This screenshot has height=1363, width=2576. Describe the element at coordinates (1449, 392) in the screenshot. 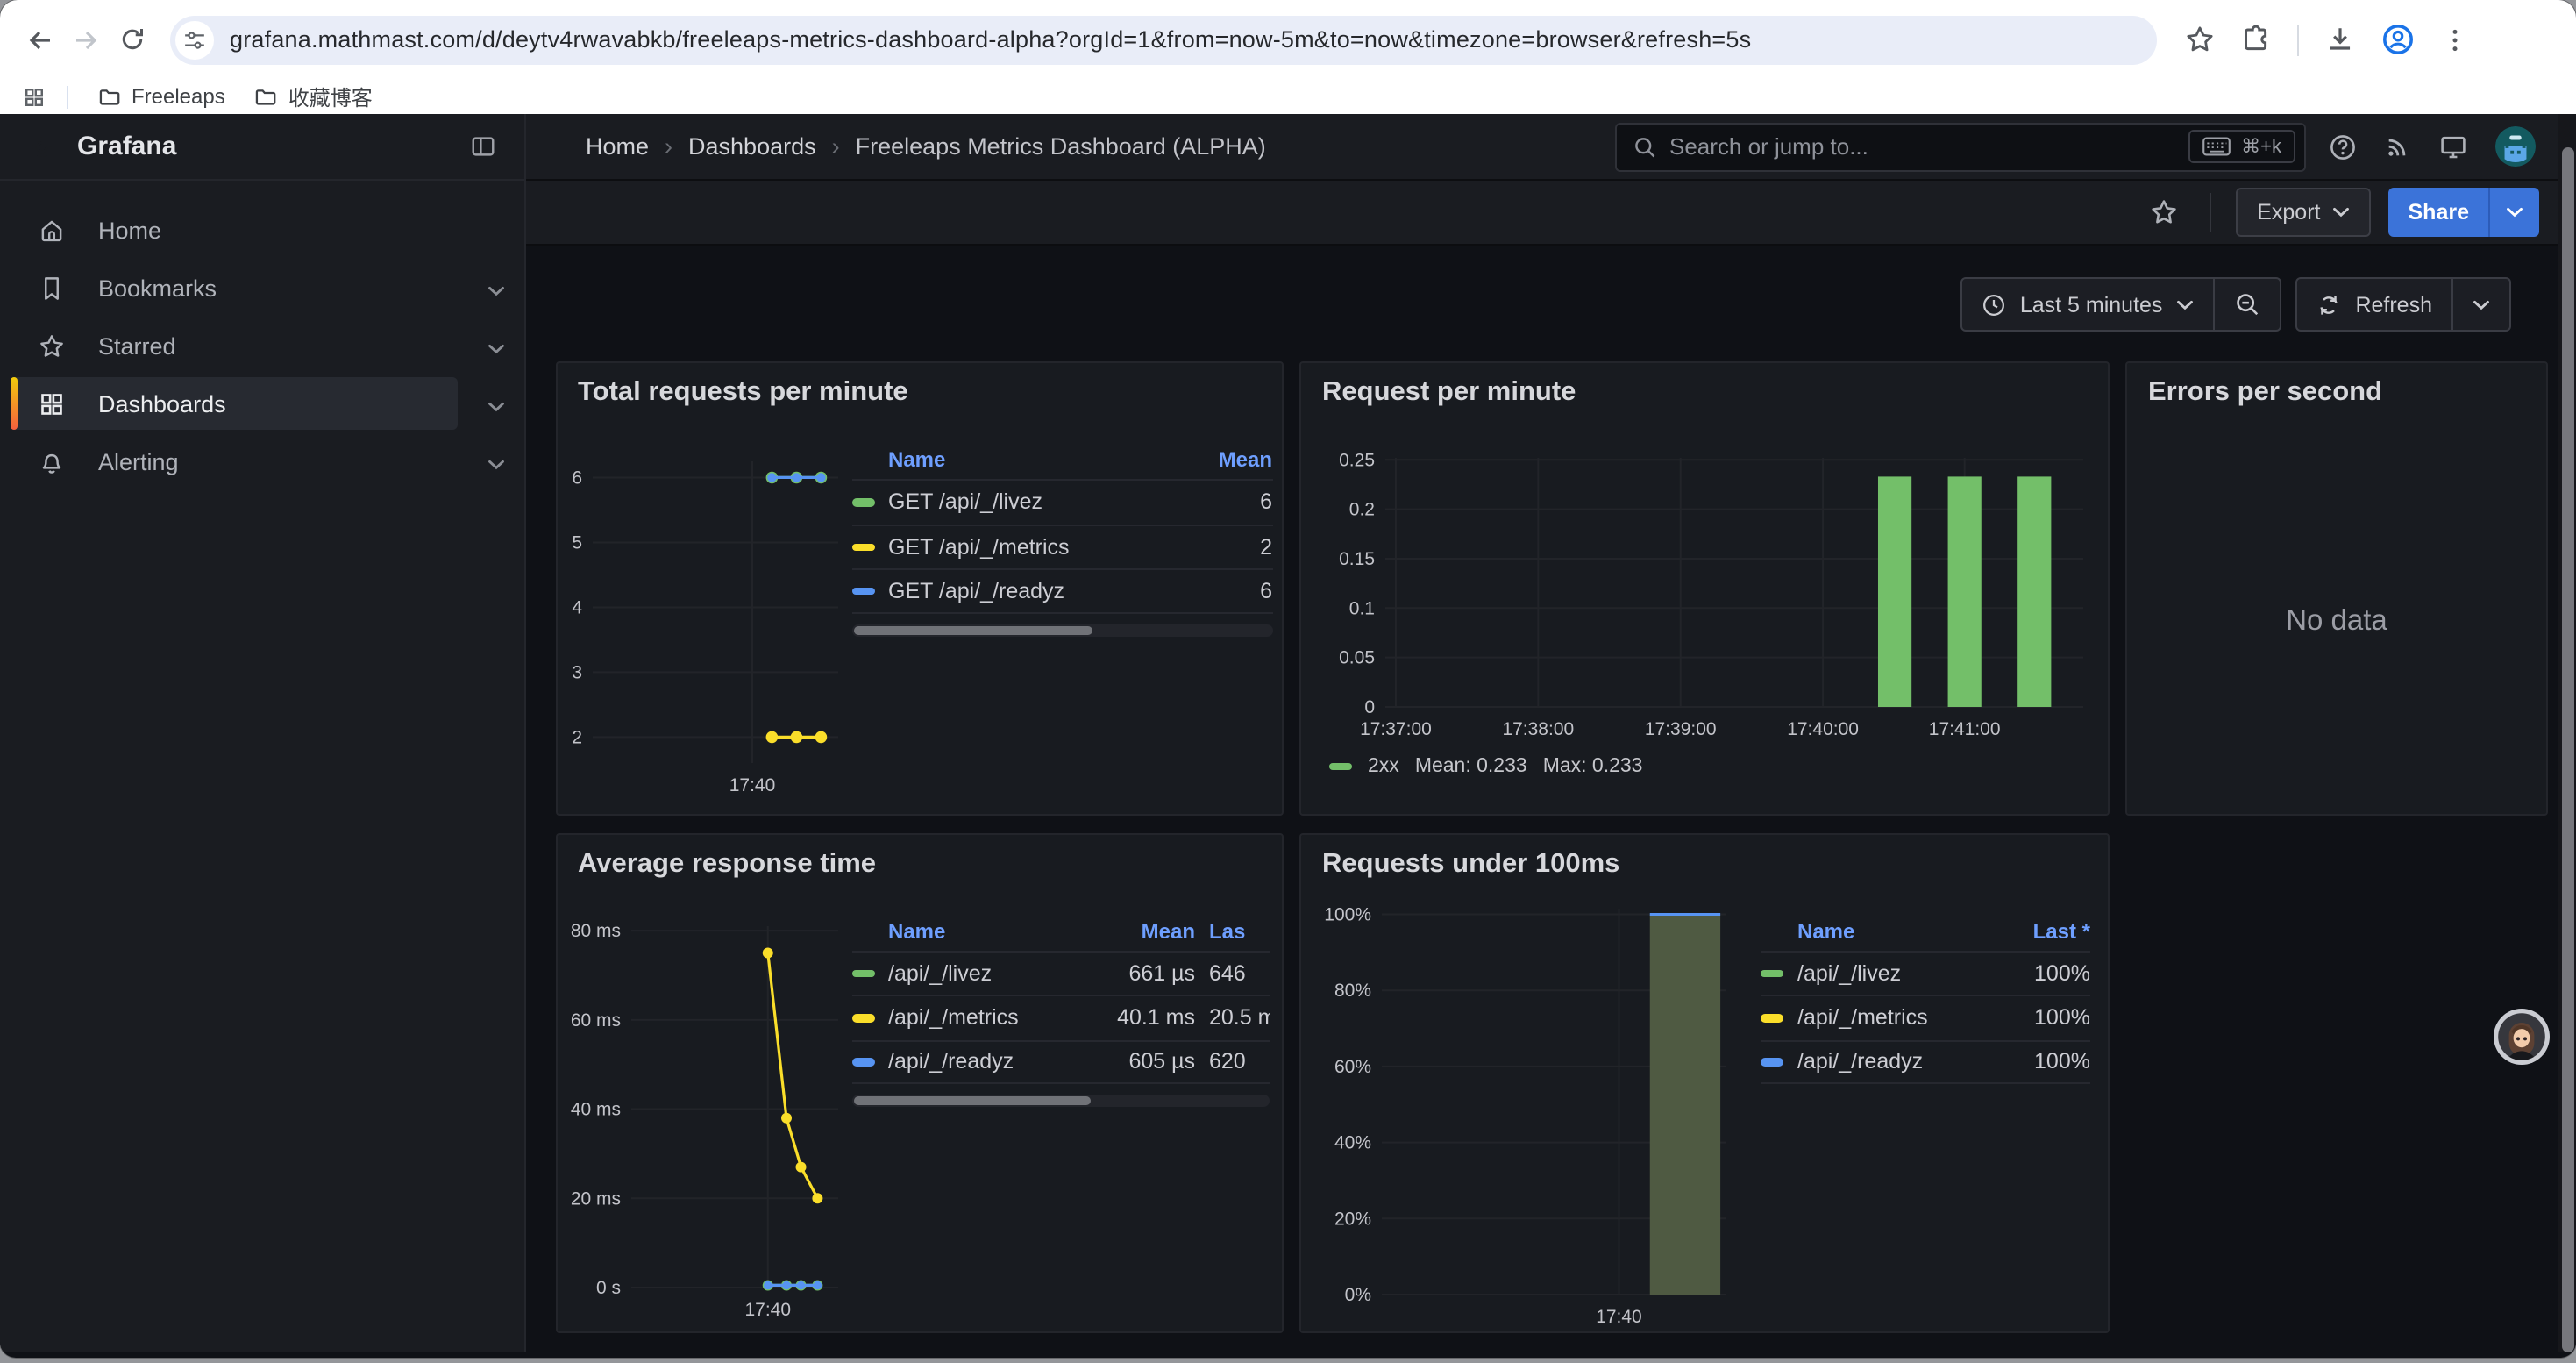

I see `panel-title: Request per minute` at that location.